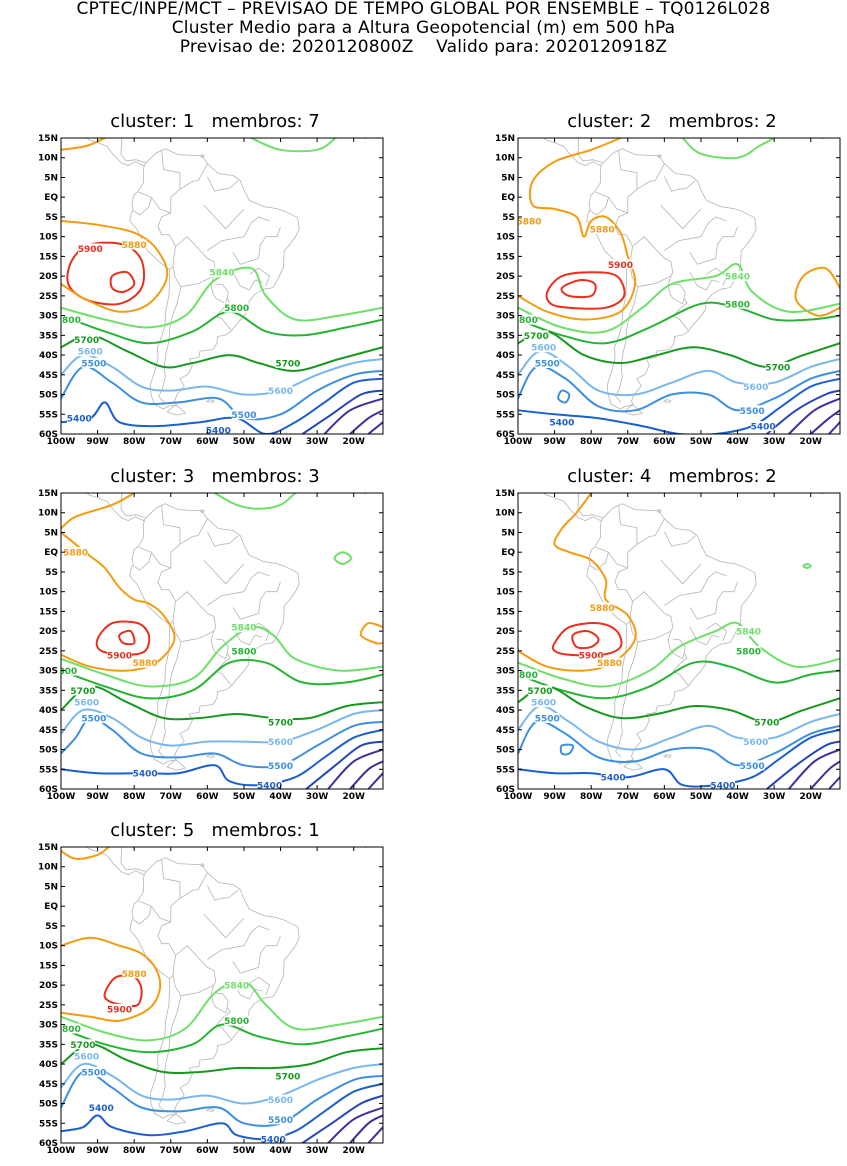 Image resolution: width=847 pixels, height=1166 pixels. I want to click on lon-label: 80W, so click(134, 442).